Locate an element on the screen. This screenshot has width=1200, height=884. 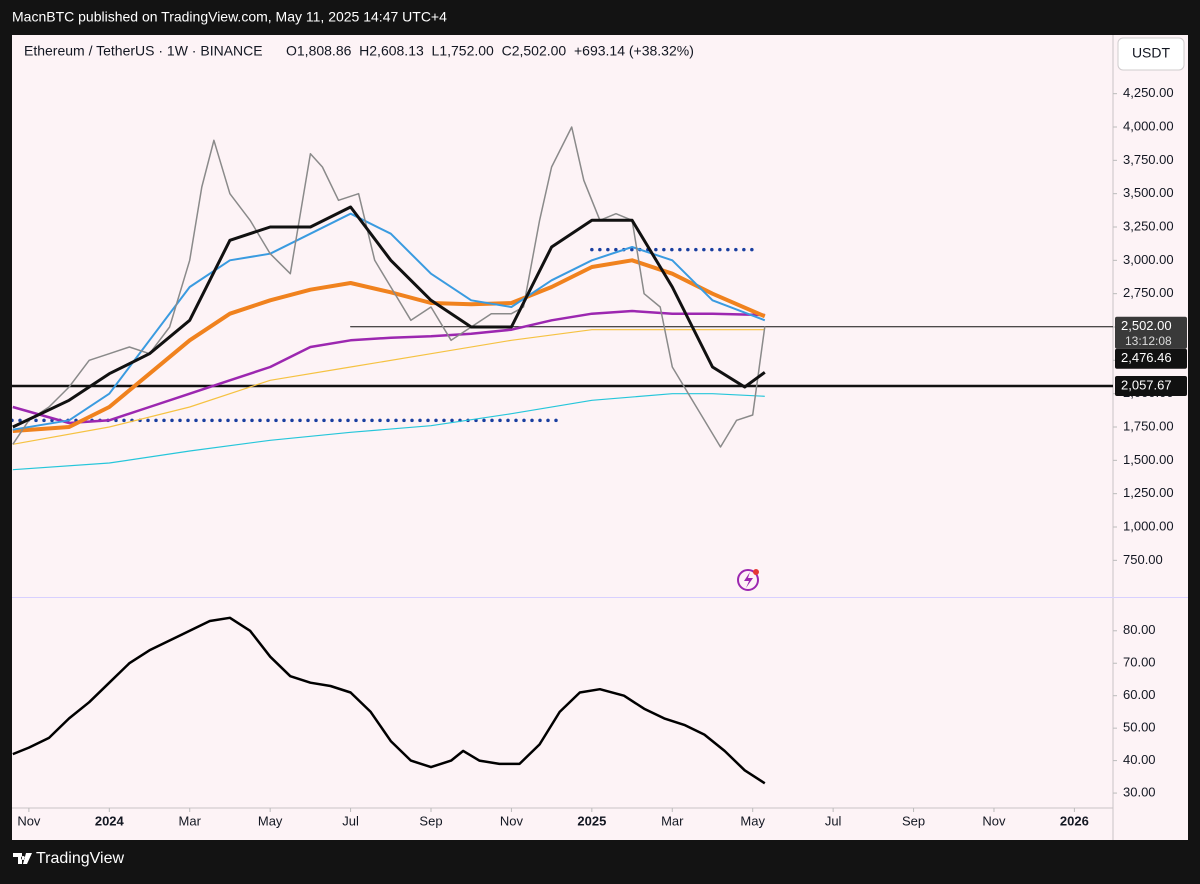
alert-dot is located at coordinates (756, 572).